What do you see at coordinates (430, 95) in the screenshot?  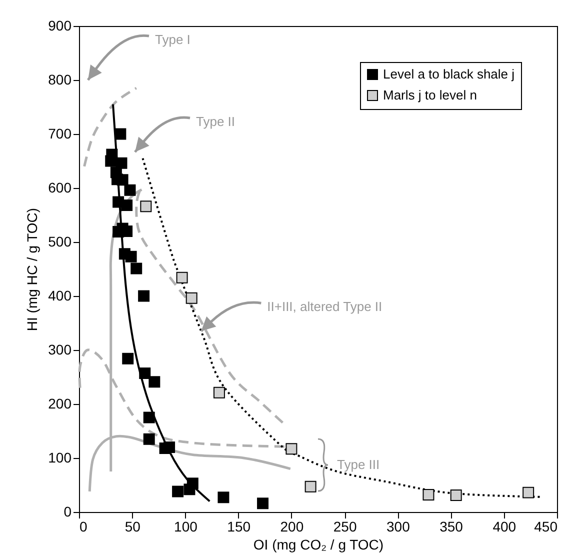 I see `legend-label: Marls j to level n` at bounding box center [430, 95].